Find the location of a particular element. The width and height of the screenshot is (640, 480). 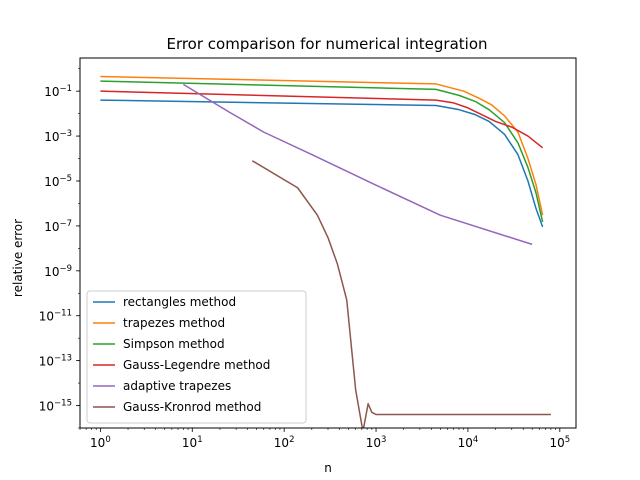

legend-item: Simpson method is located at coordinates (159, 344).